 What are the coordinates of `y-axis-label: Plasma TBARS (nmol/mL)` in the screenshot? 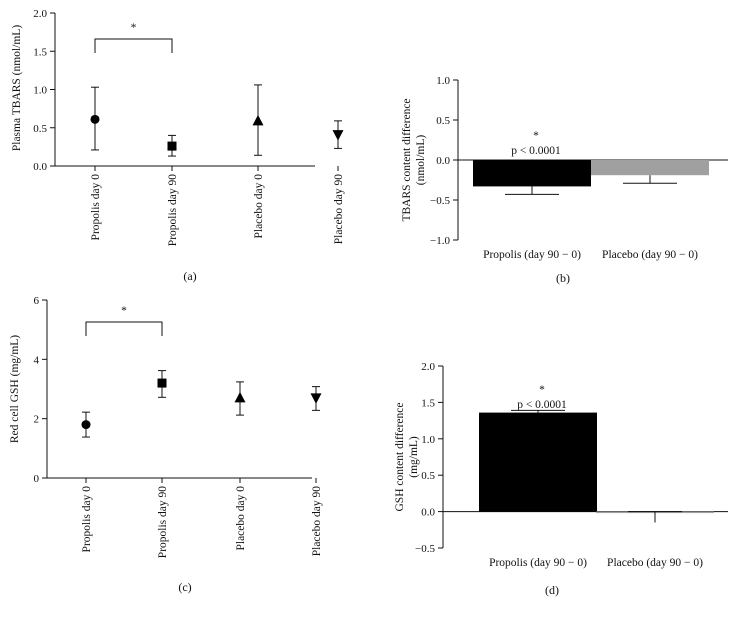 It's located at (17, 88).